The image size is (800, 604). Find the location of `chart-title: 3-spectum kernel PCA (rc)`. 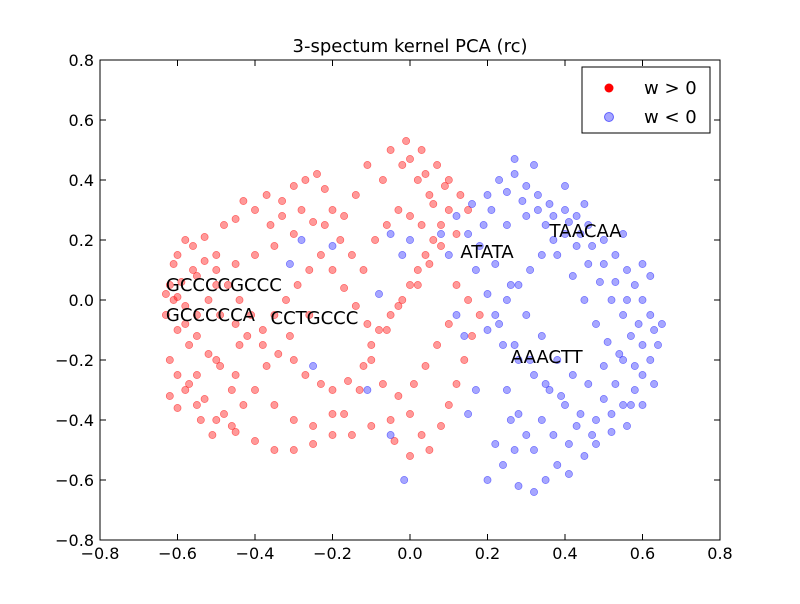

chart-title: 3-spectum kernel PCA (rc) is located at coordinates (410, 46).